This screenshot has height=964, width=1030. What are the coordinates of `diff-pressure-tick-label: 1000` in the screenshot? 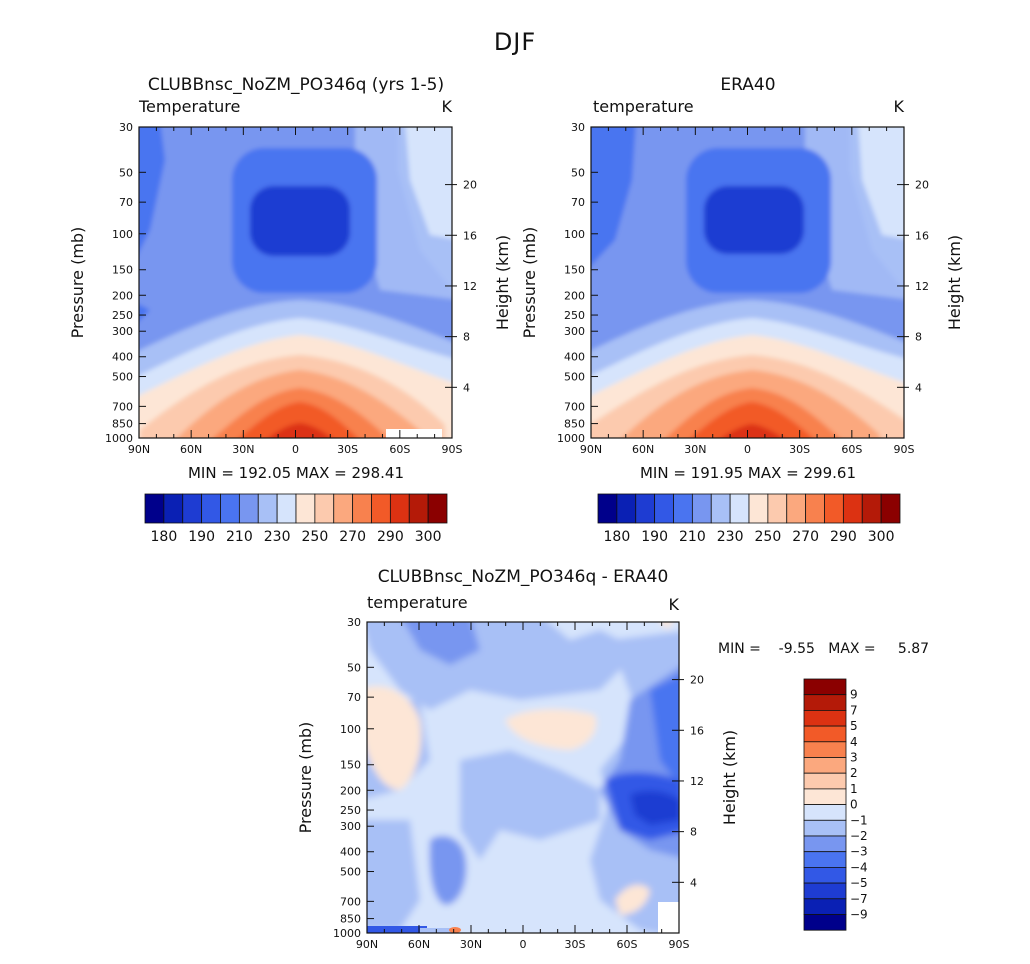 It's located at (347, 933).